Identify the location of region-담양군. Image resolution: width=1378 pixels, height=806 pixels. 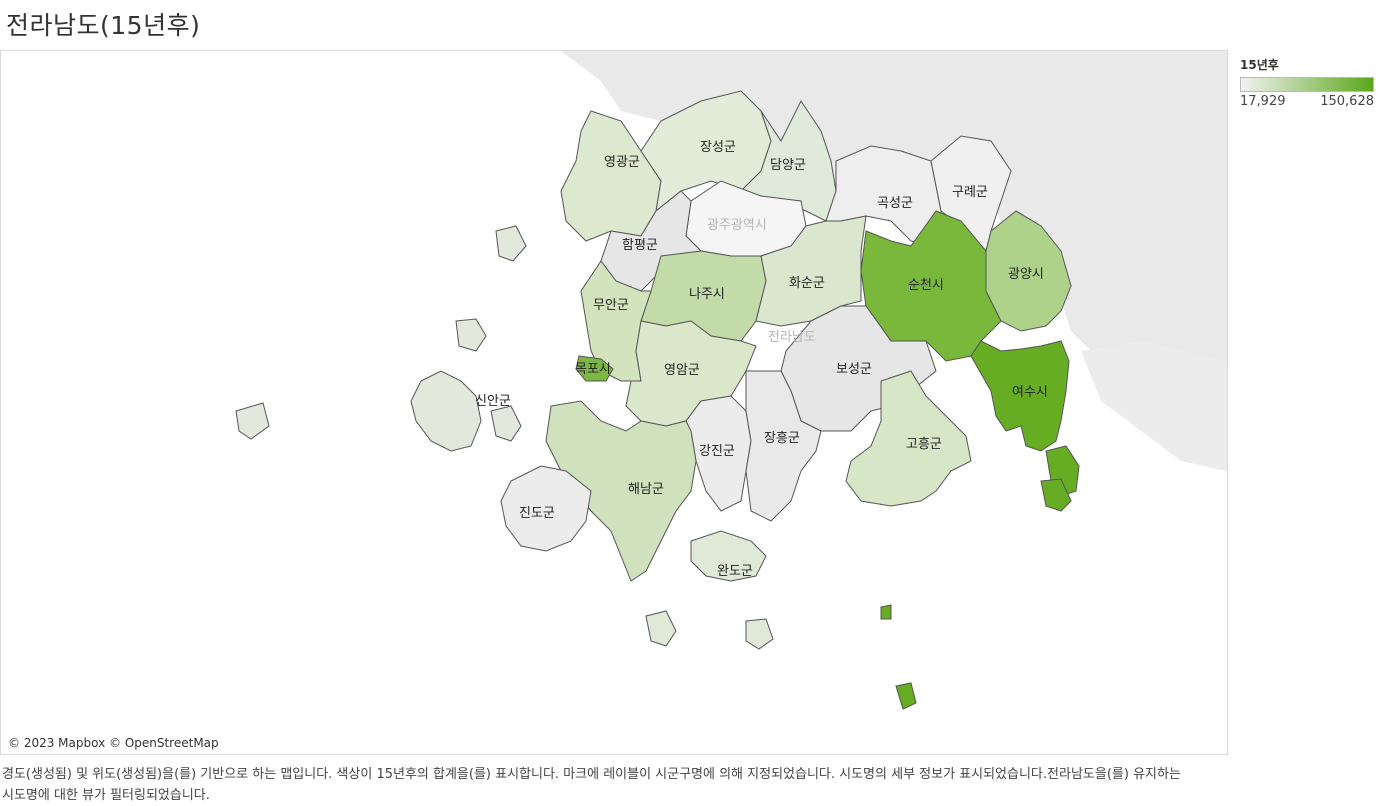
(788, 161).